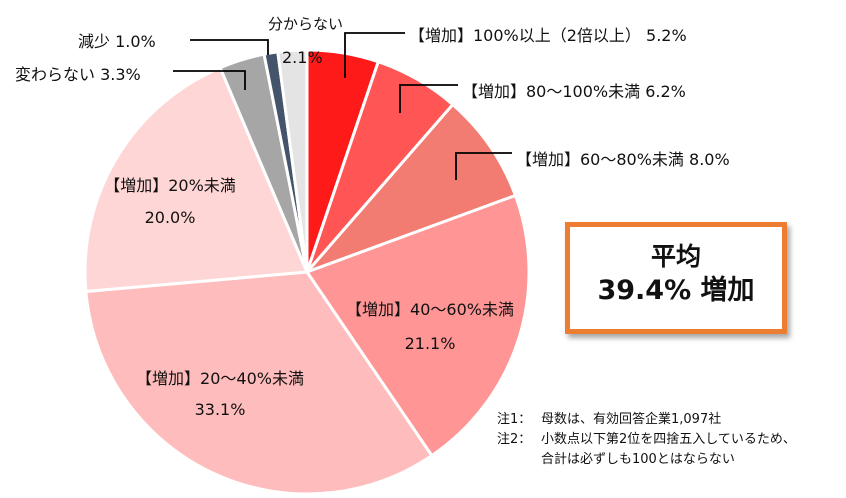 The image size is (846, 498). What do you see at coordinates (220, 378) in the screenshot?
I see `label-20-40-name: 【増加】20～40%未満` at bounding box center [220, 378].